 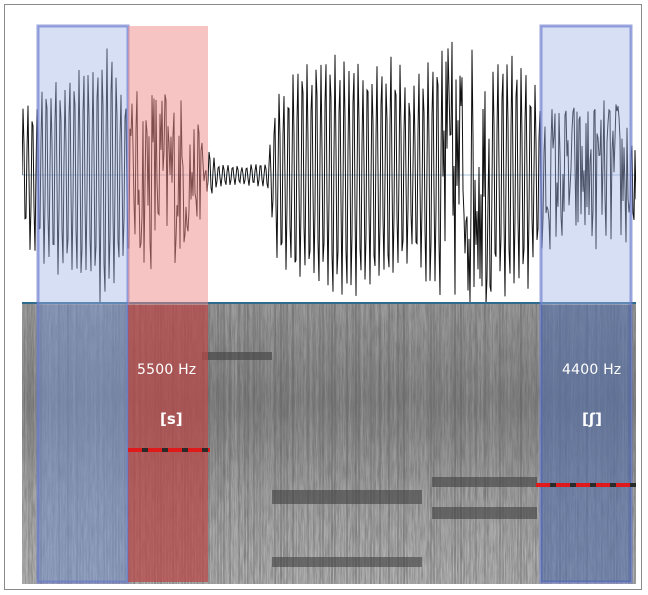 I want to click on frequency-label-s: 5500 Hz, so click(x=167, y=370).